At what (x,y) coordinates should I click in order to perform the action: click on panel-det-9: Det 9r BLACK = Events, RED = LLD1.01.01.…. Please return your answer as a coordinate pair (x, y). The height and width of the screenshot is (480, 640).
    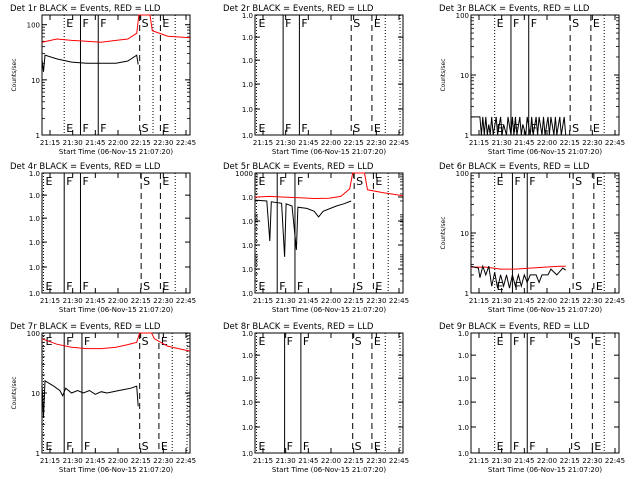
    Looking at the image, I should click on (532, 398).